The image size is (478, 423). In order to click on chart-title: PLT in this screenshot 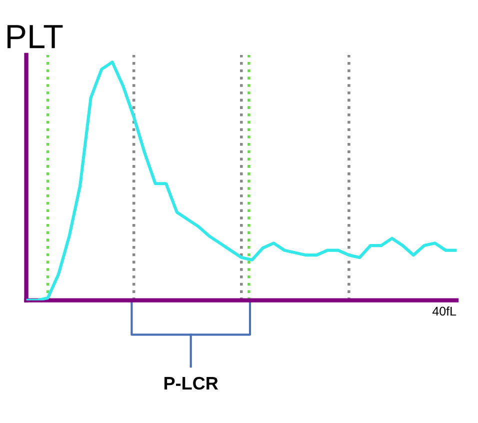, I will do `click(35, 36)`.